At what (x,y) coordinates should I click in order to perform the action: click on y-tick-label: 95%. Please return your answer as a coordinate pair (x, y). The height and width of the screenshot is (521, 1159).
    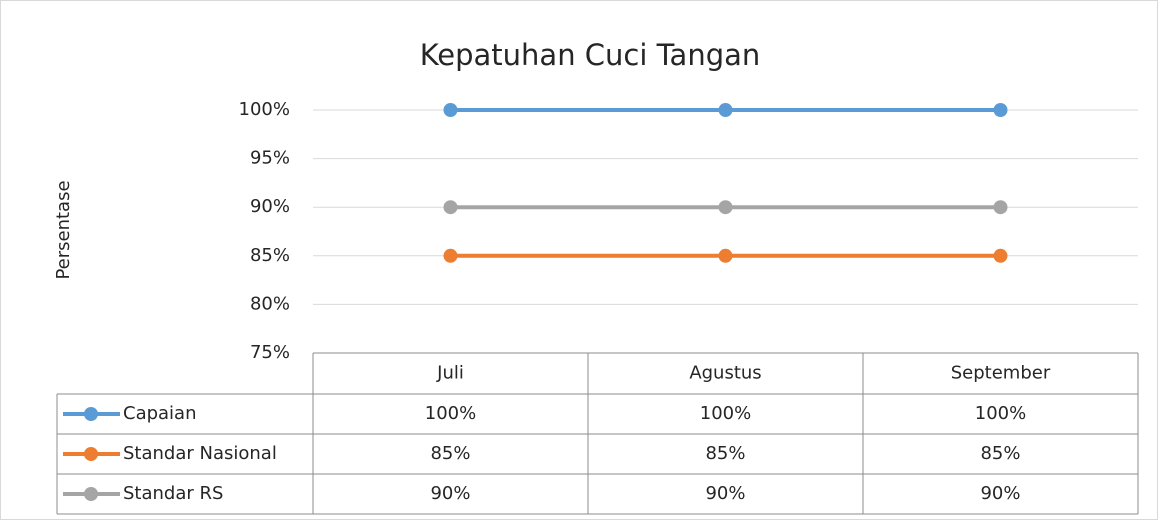
    Looking at the image, I should click on (270, 158).